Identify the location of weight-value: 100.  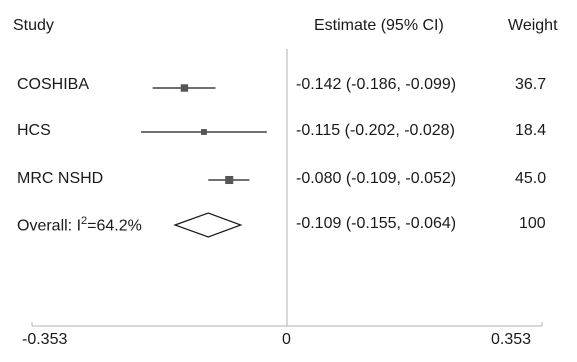
(532, 223).